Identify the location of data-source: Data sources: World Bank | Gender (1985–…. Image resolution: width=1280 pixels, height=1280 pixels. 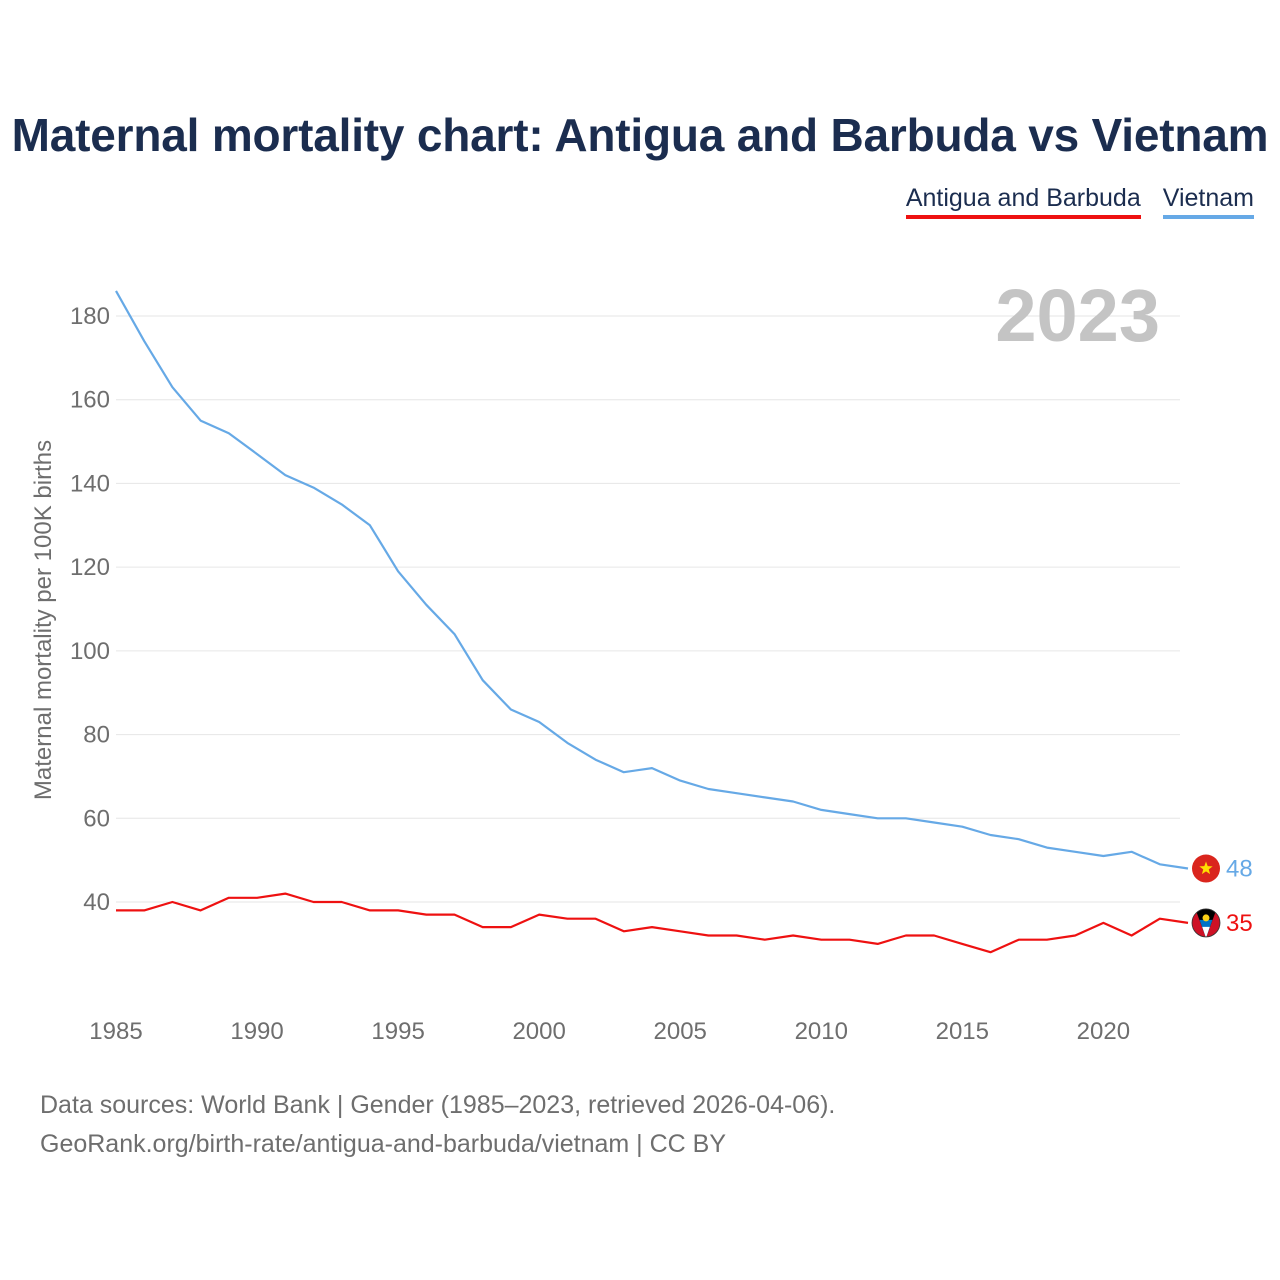
(437, 1125).